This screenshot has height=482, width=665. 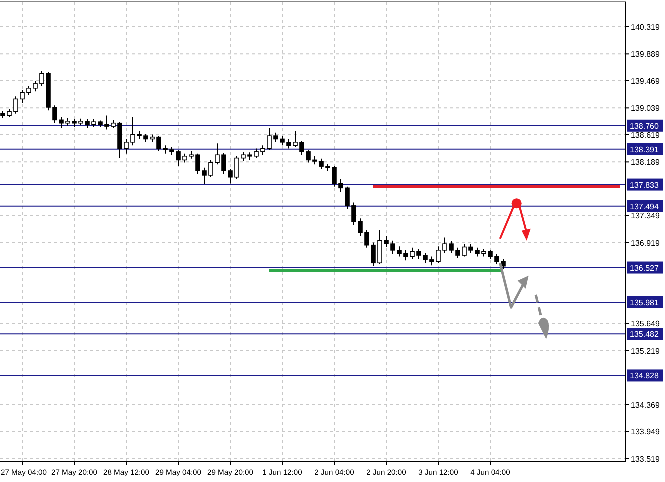 What do you see at coordinates (645, 163) in the screenshot?
I see `y-tick-label: 138.189` at bounding box center [645, 163].